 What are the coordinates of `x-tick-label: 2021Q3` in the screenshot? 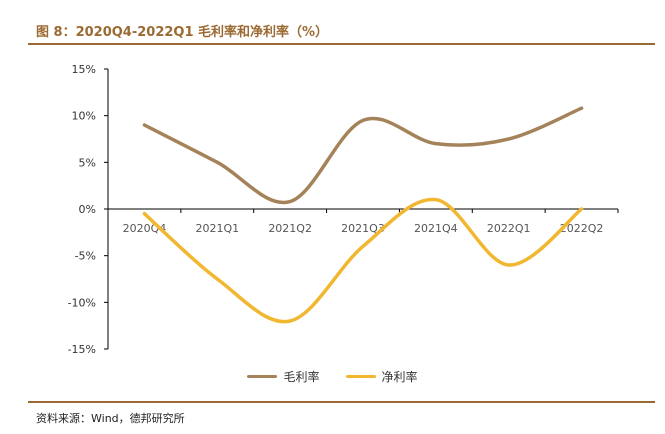 It's located at (363, 228).